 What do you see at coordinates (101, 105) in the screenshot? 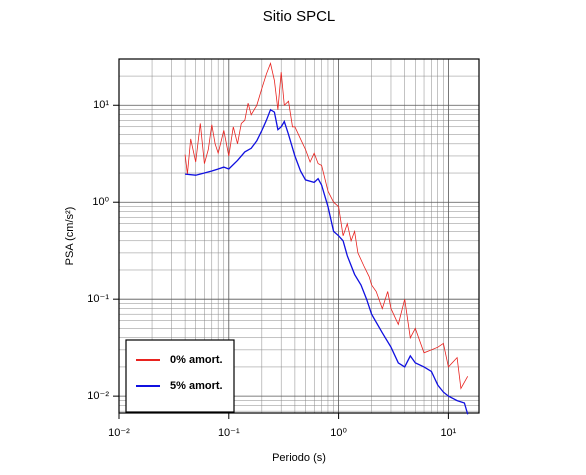
I see `y-tick-label: 10¹` at bounding box center [101, 105].